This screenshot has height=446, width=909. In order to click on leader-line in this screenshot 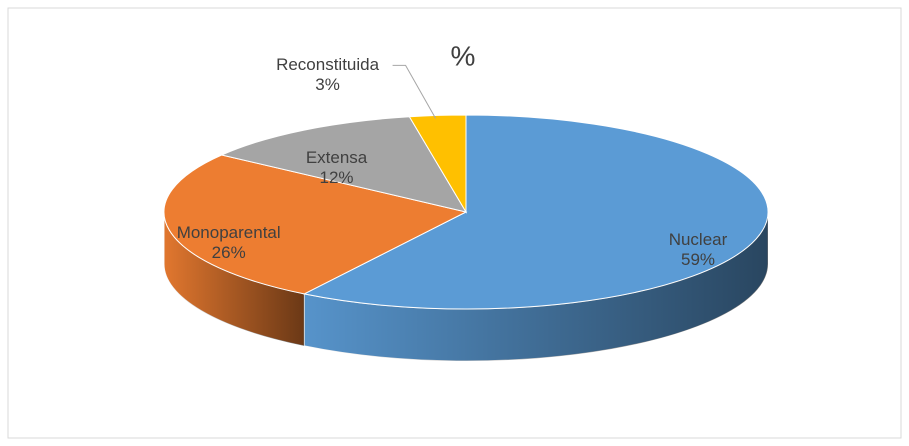, I will do `click(414, 91)`.